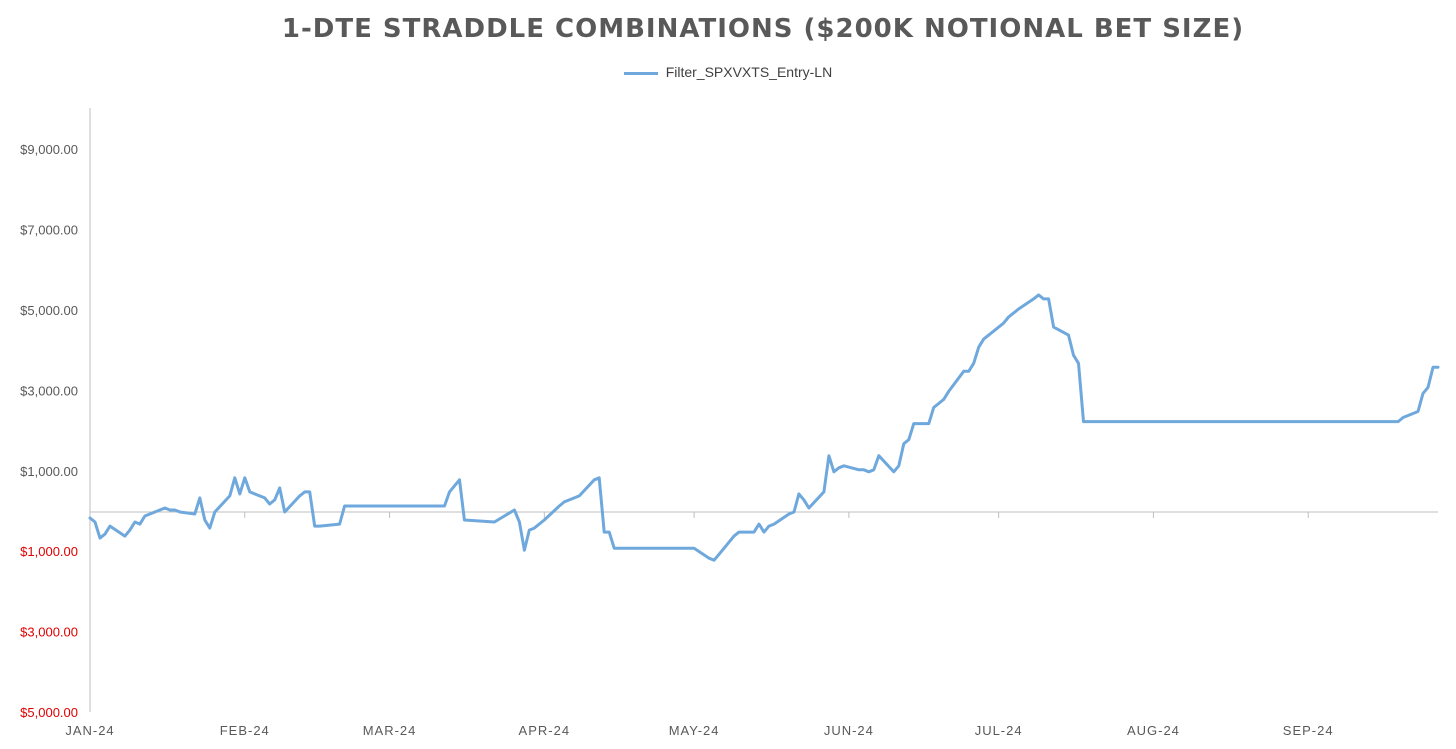  Describe the element at coordinates (999, 730) in the screenshot. I see `x-tick-label: JUL-24` at that location.